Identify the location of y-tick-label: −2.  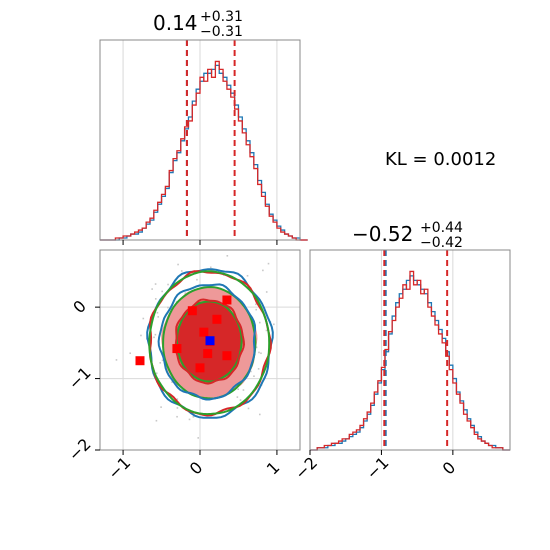
(80, 450).